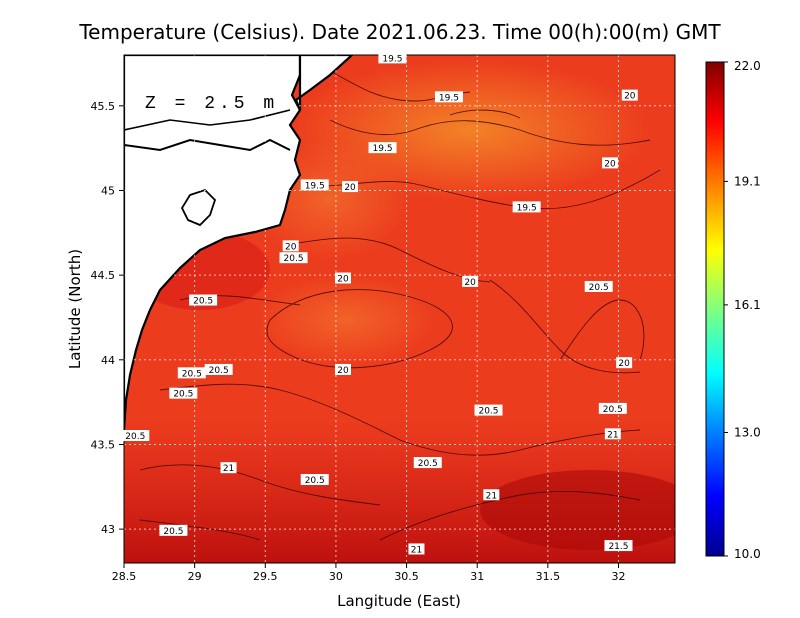  Describe the element at coordinates (747, 66) in the screenshot. I see `color-scale-tick-label: 22.0` at that location.